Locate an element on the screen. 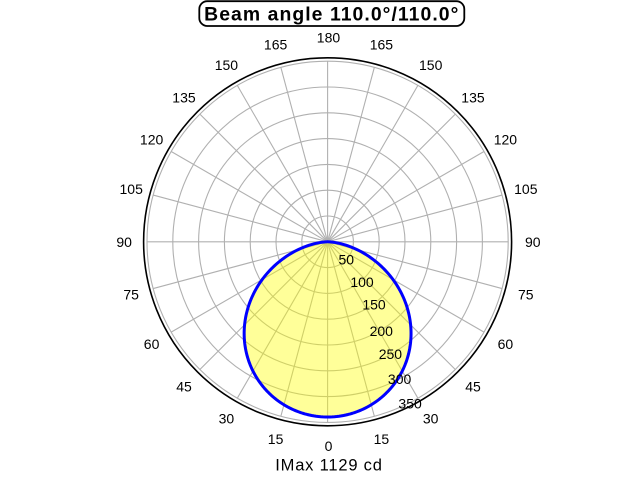 The width and height of the screenshot is (640, 480). svg-text: IMax 1129 cd is located at coordinates (328, 466).